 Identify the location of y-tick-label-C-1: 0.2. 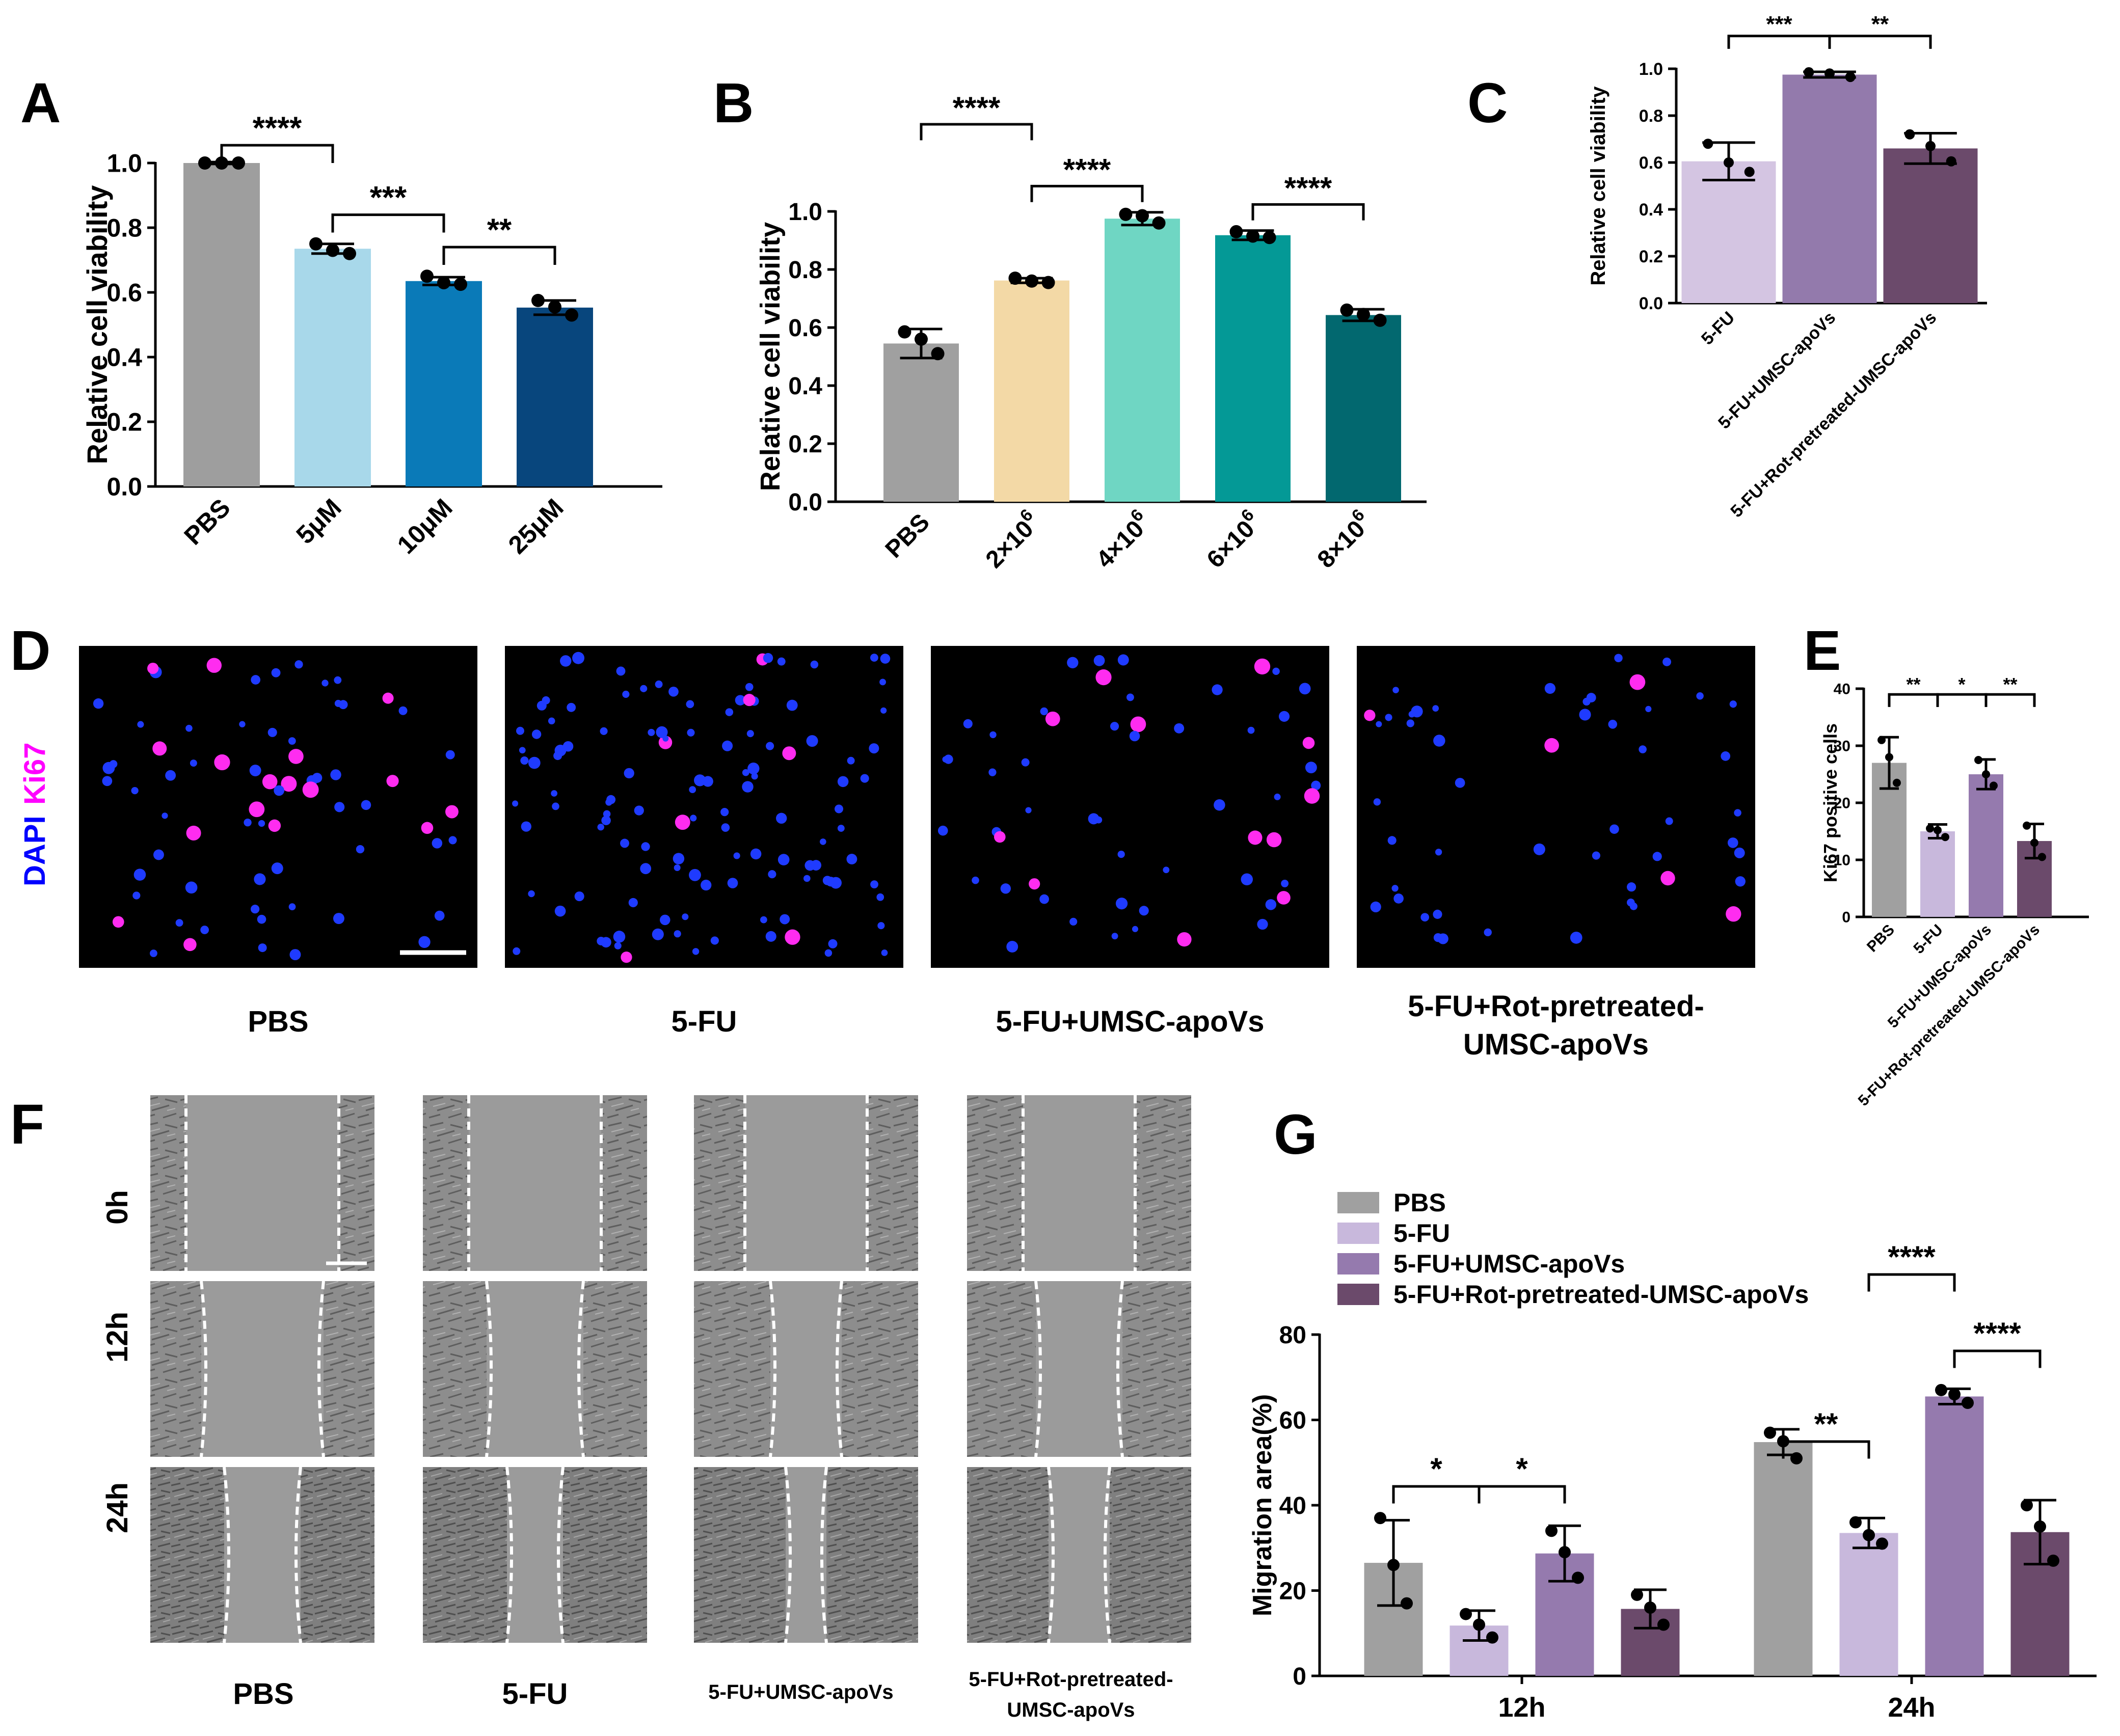
(1651, 256).